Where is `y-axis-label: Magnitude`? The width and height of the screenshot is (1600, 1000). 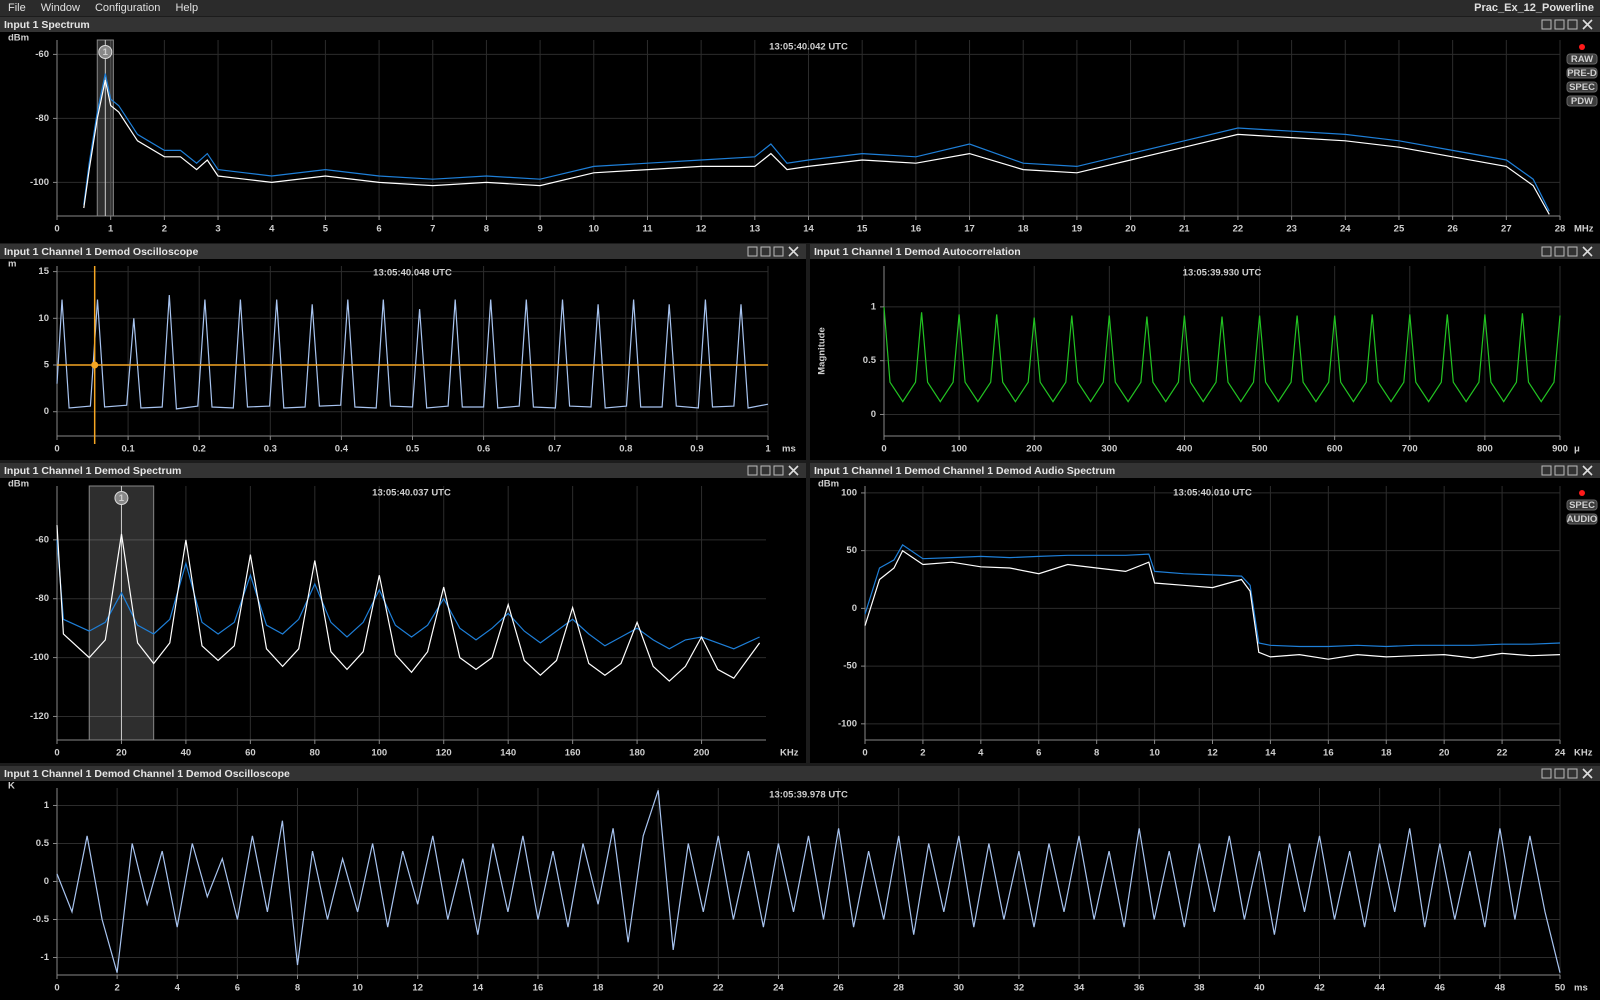 y-axis-label: Magnitude is located at coordinates (822, 351).